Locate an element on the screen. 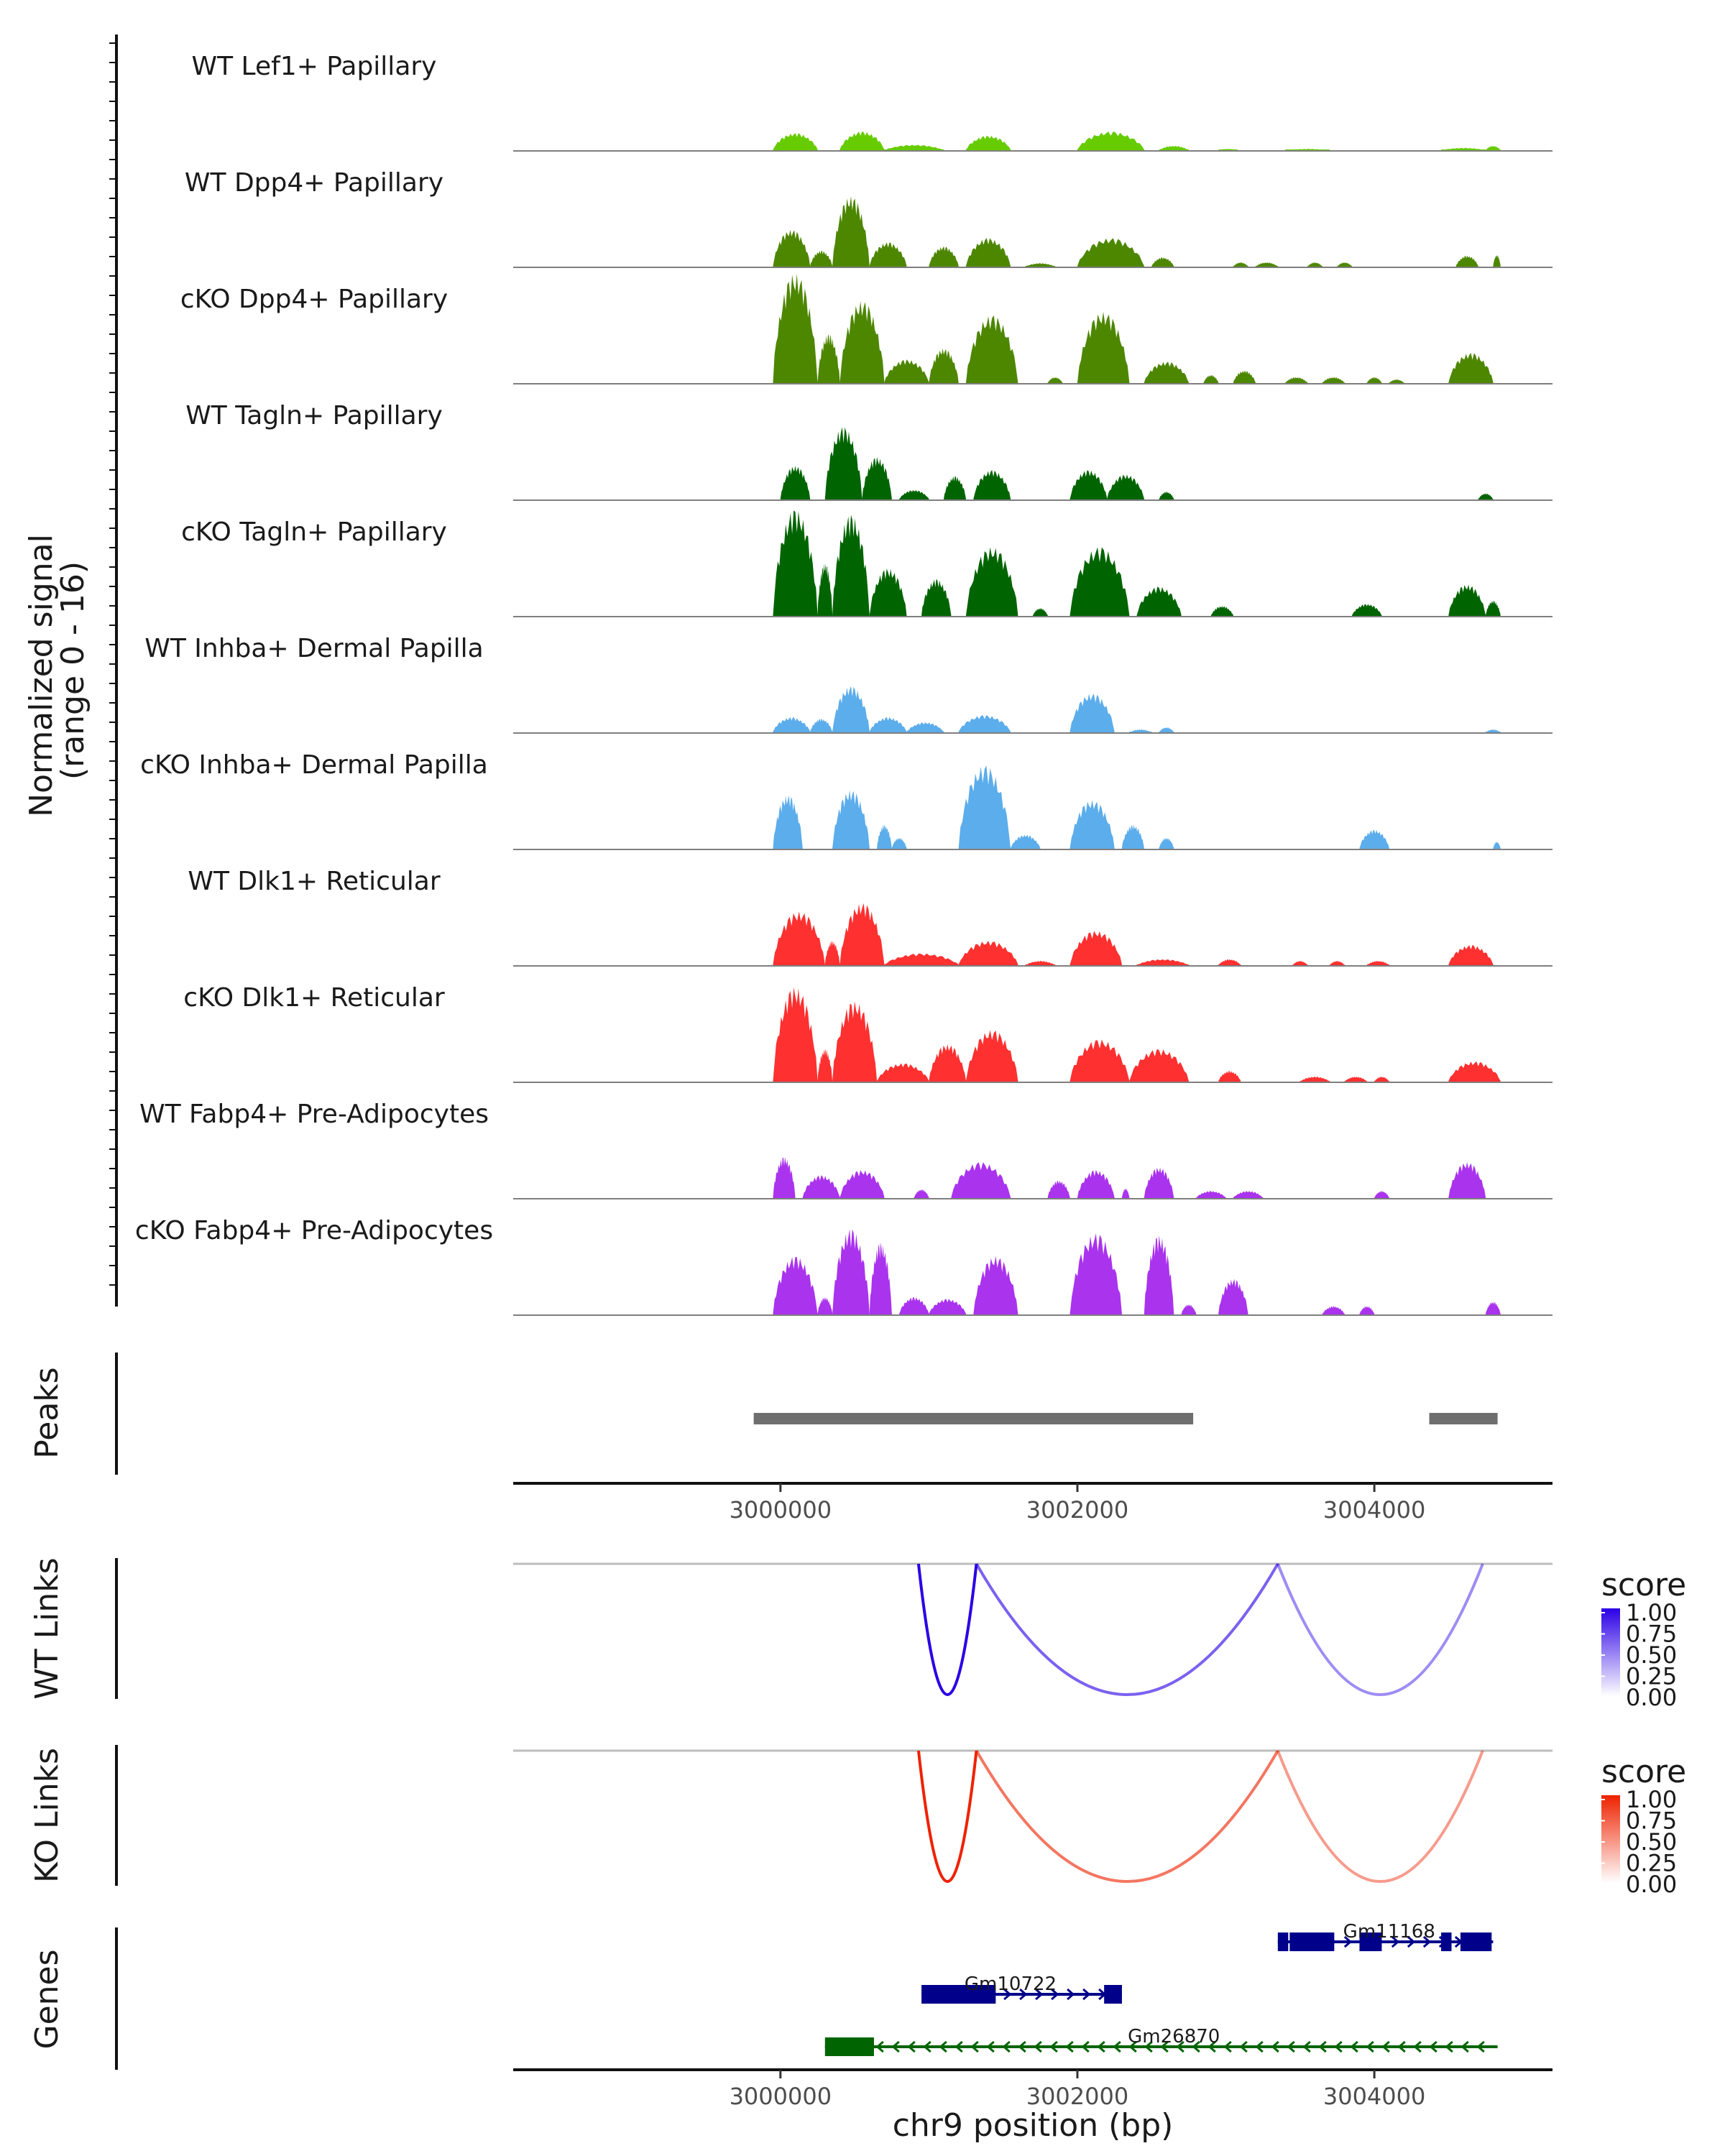  track-label: cKO Dlk1+ Reticular is located at coordinates (314, 998).